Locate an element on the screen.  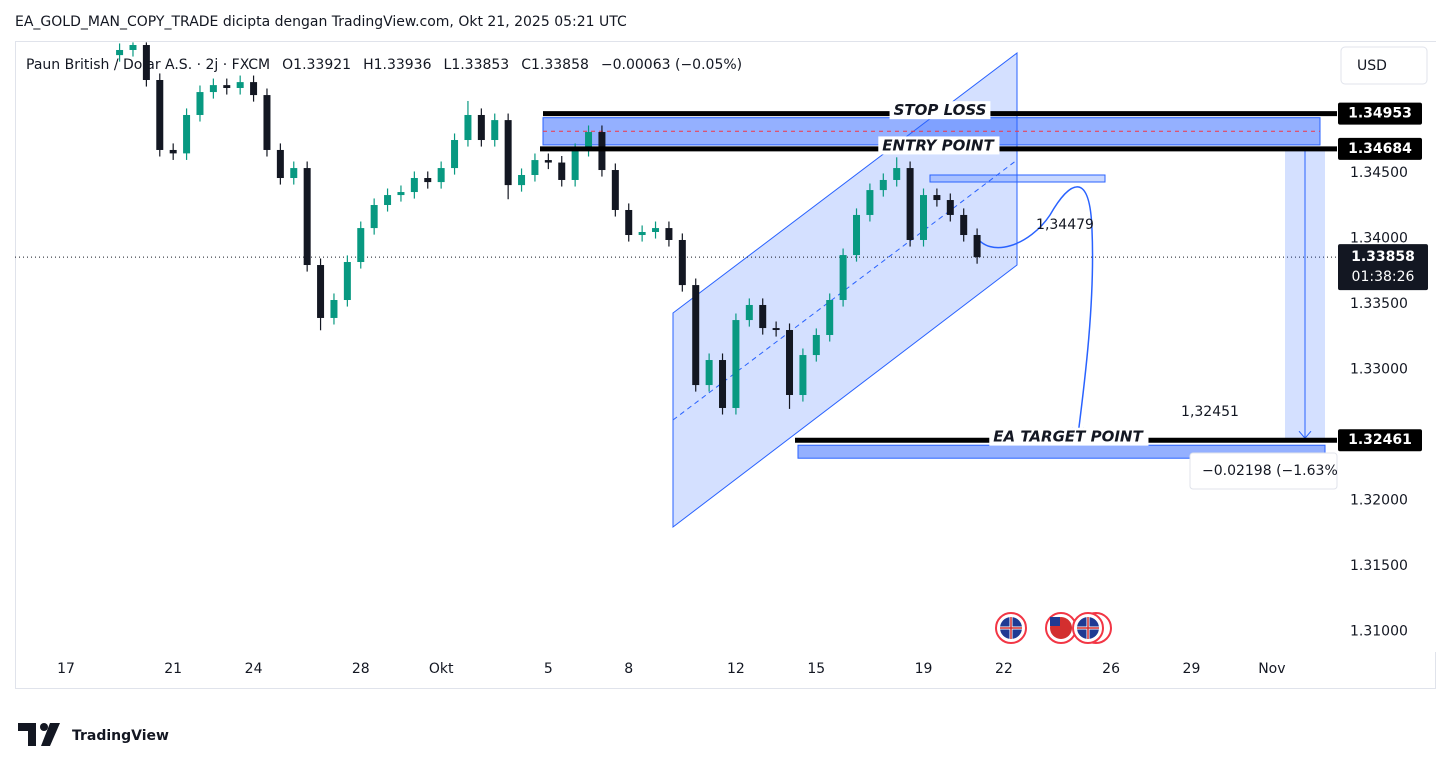
y-tick-label: 1.31500 is located at coordinates (1379, 566).